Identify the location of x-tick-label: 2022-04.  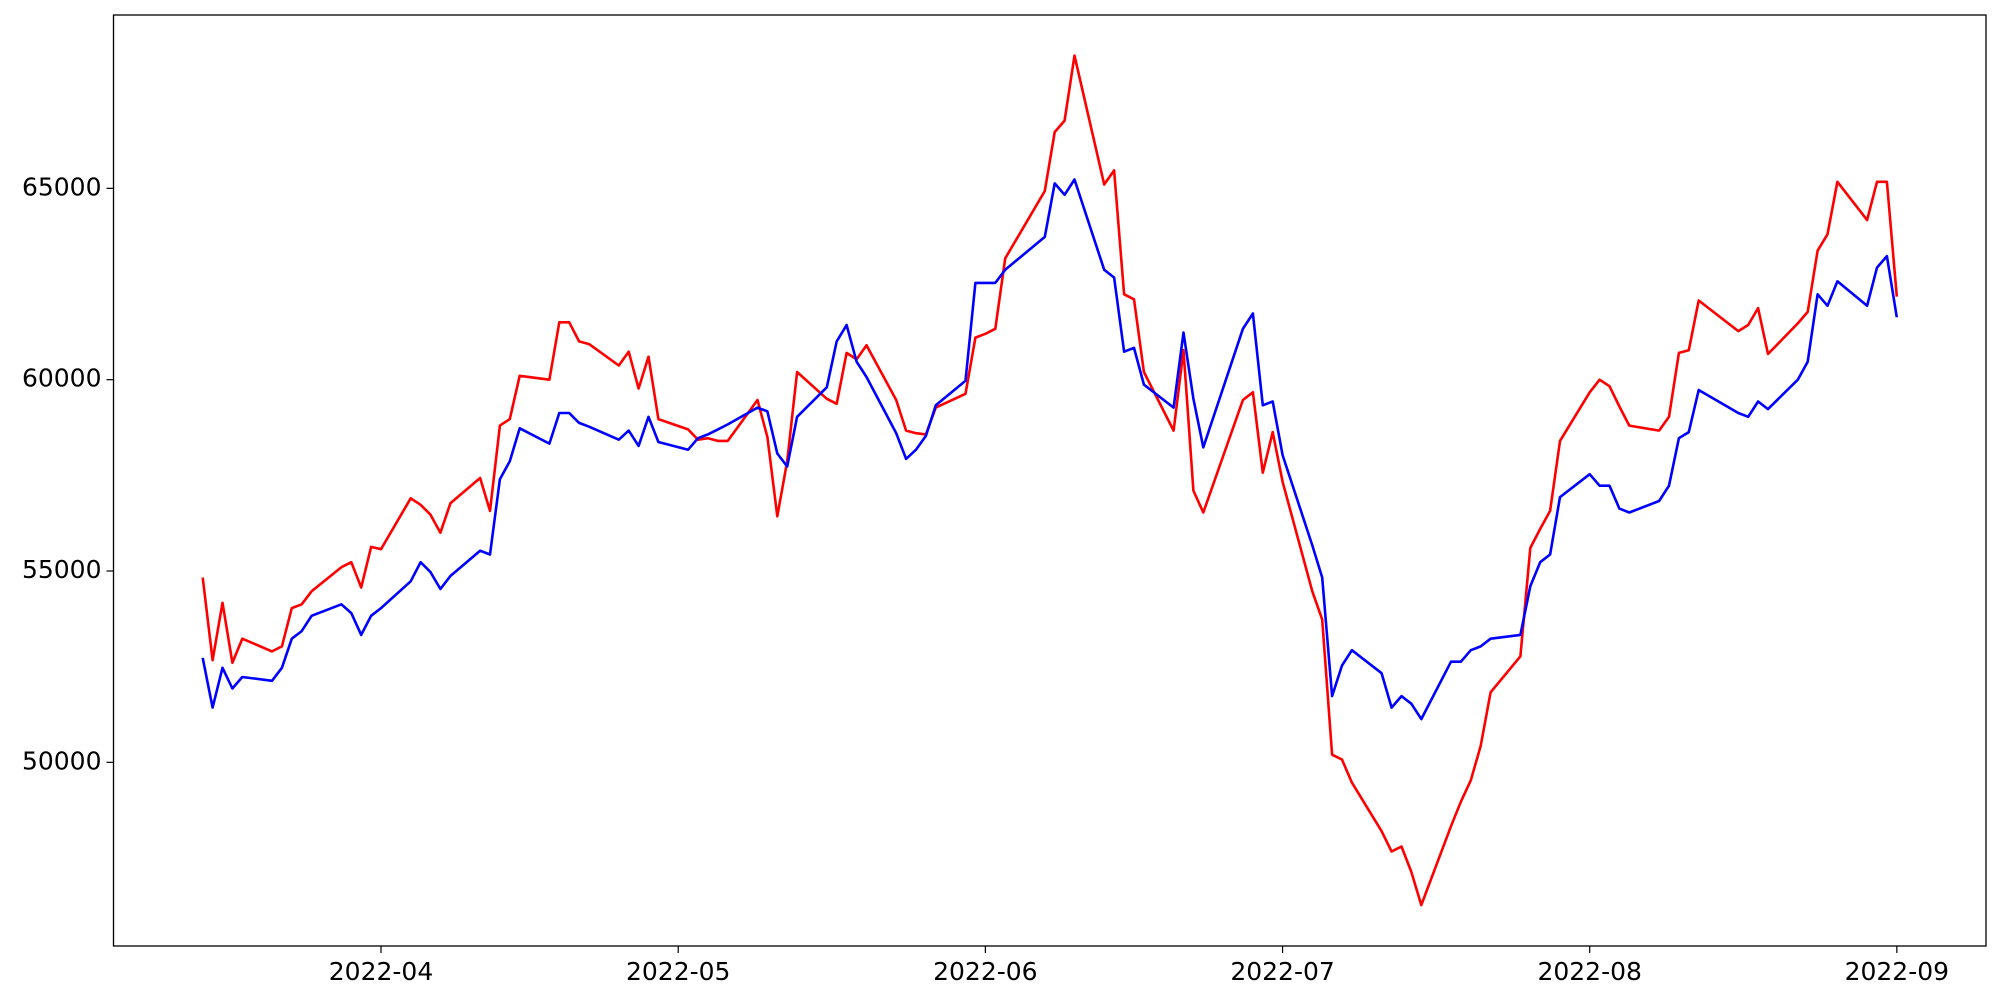
(381, 971).